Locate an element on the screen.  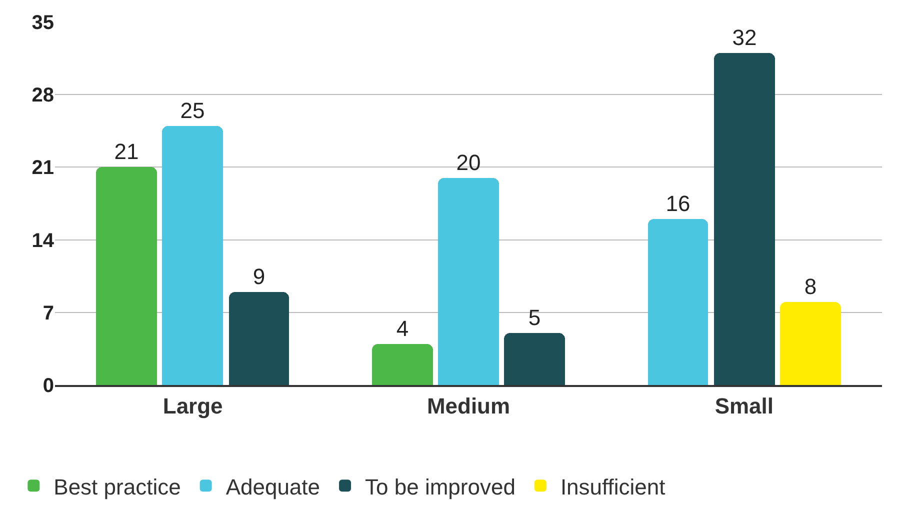
y-tick-label: 0 is located at coordinates (48, 386).